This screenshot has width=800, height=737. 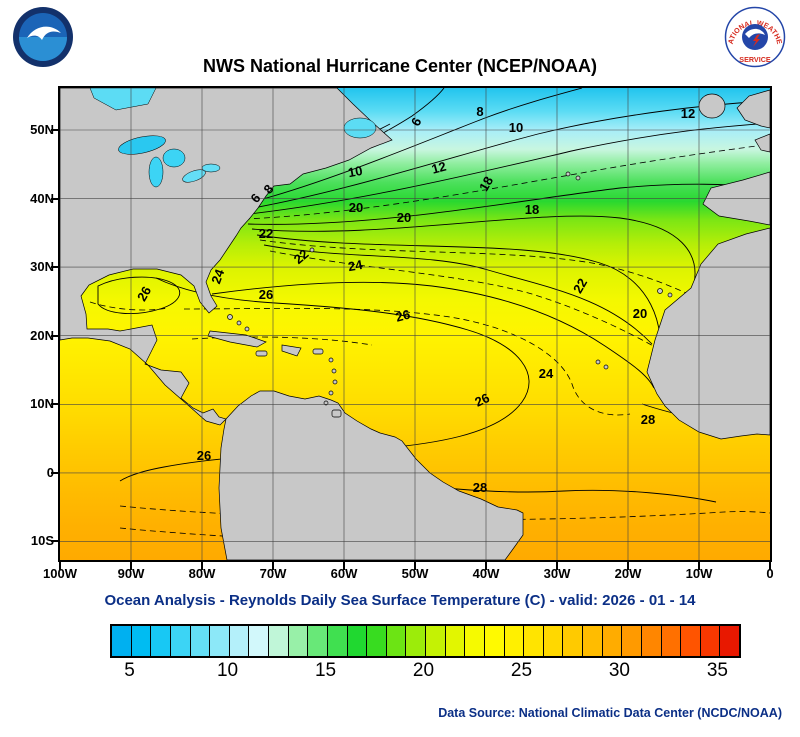 I want to click on colorbar-tick-labels: 5 10 15 20 25 30 35, so click(x=423, y=673).